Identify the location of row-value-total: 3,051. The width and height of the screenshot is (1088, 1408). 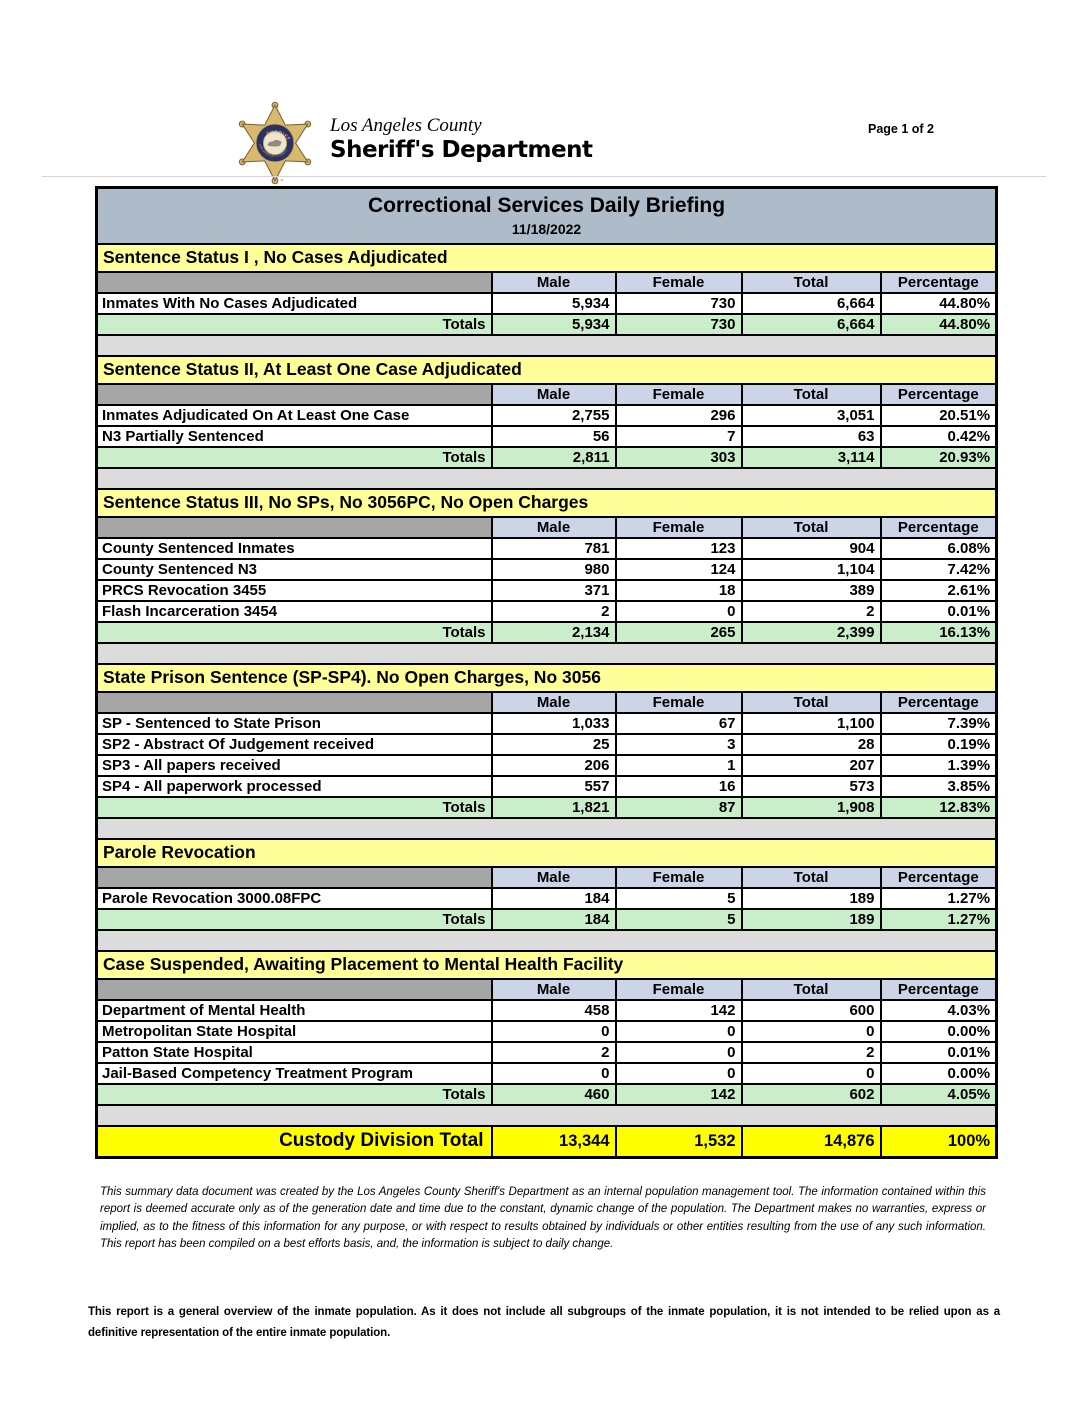
(811, 415).